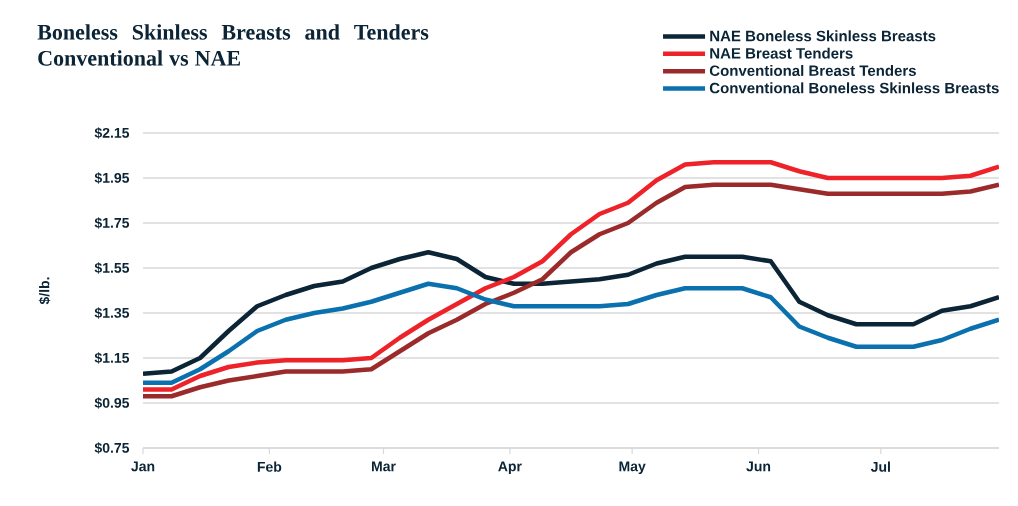 This screenshot has height=506, width=1018. I want to click on y-tick-label: $2.15, so click(112, 133).